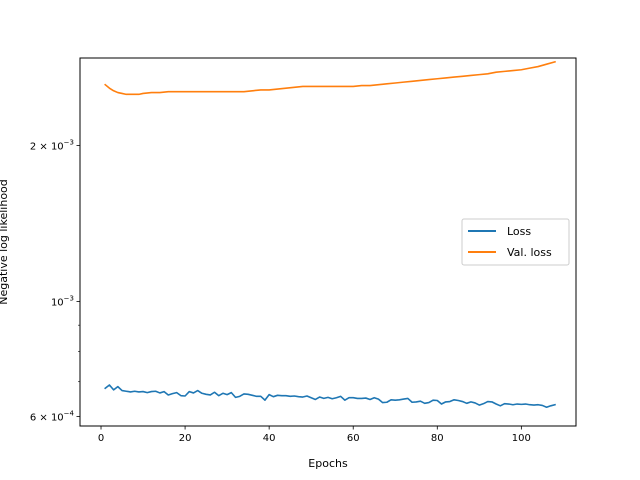 This screenshot has height=480, width=640. I want to click on x-tick-label: 100, so click(521, 438).